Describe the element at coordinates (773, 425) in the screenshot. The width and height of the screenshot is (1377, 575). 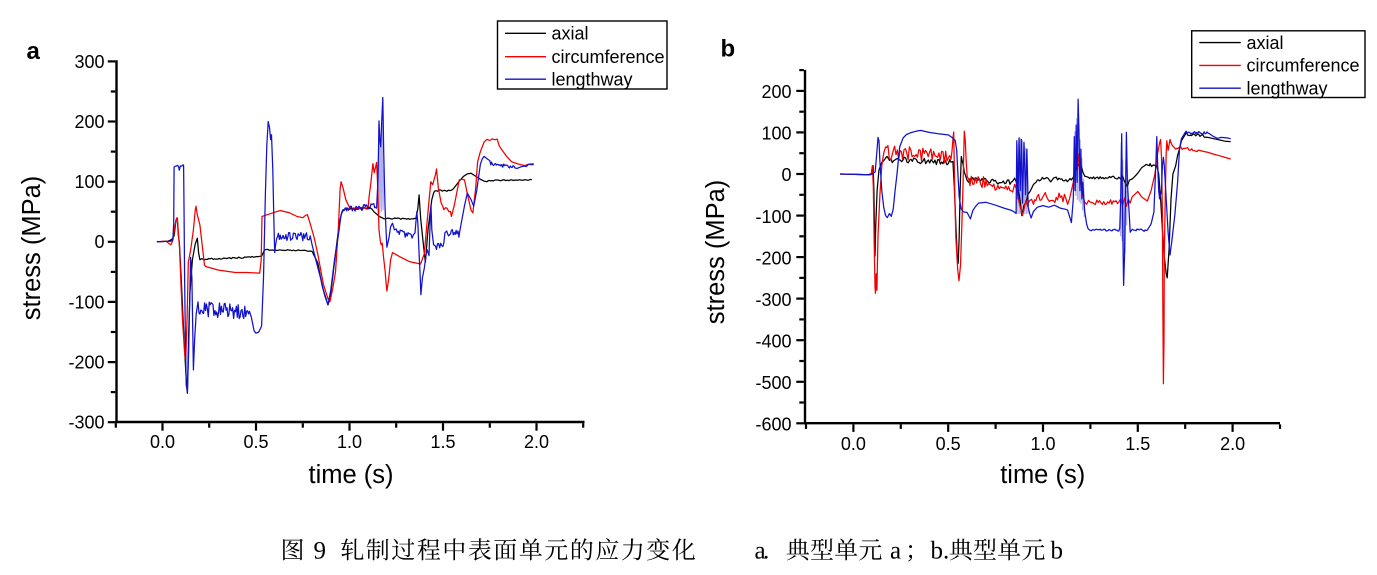
I see `svg-text: -600` at that location.